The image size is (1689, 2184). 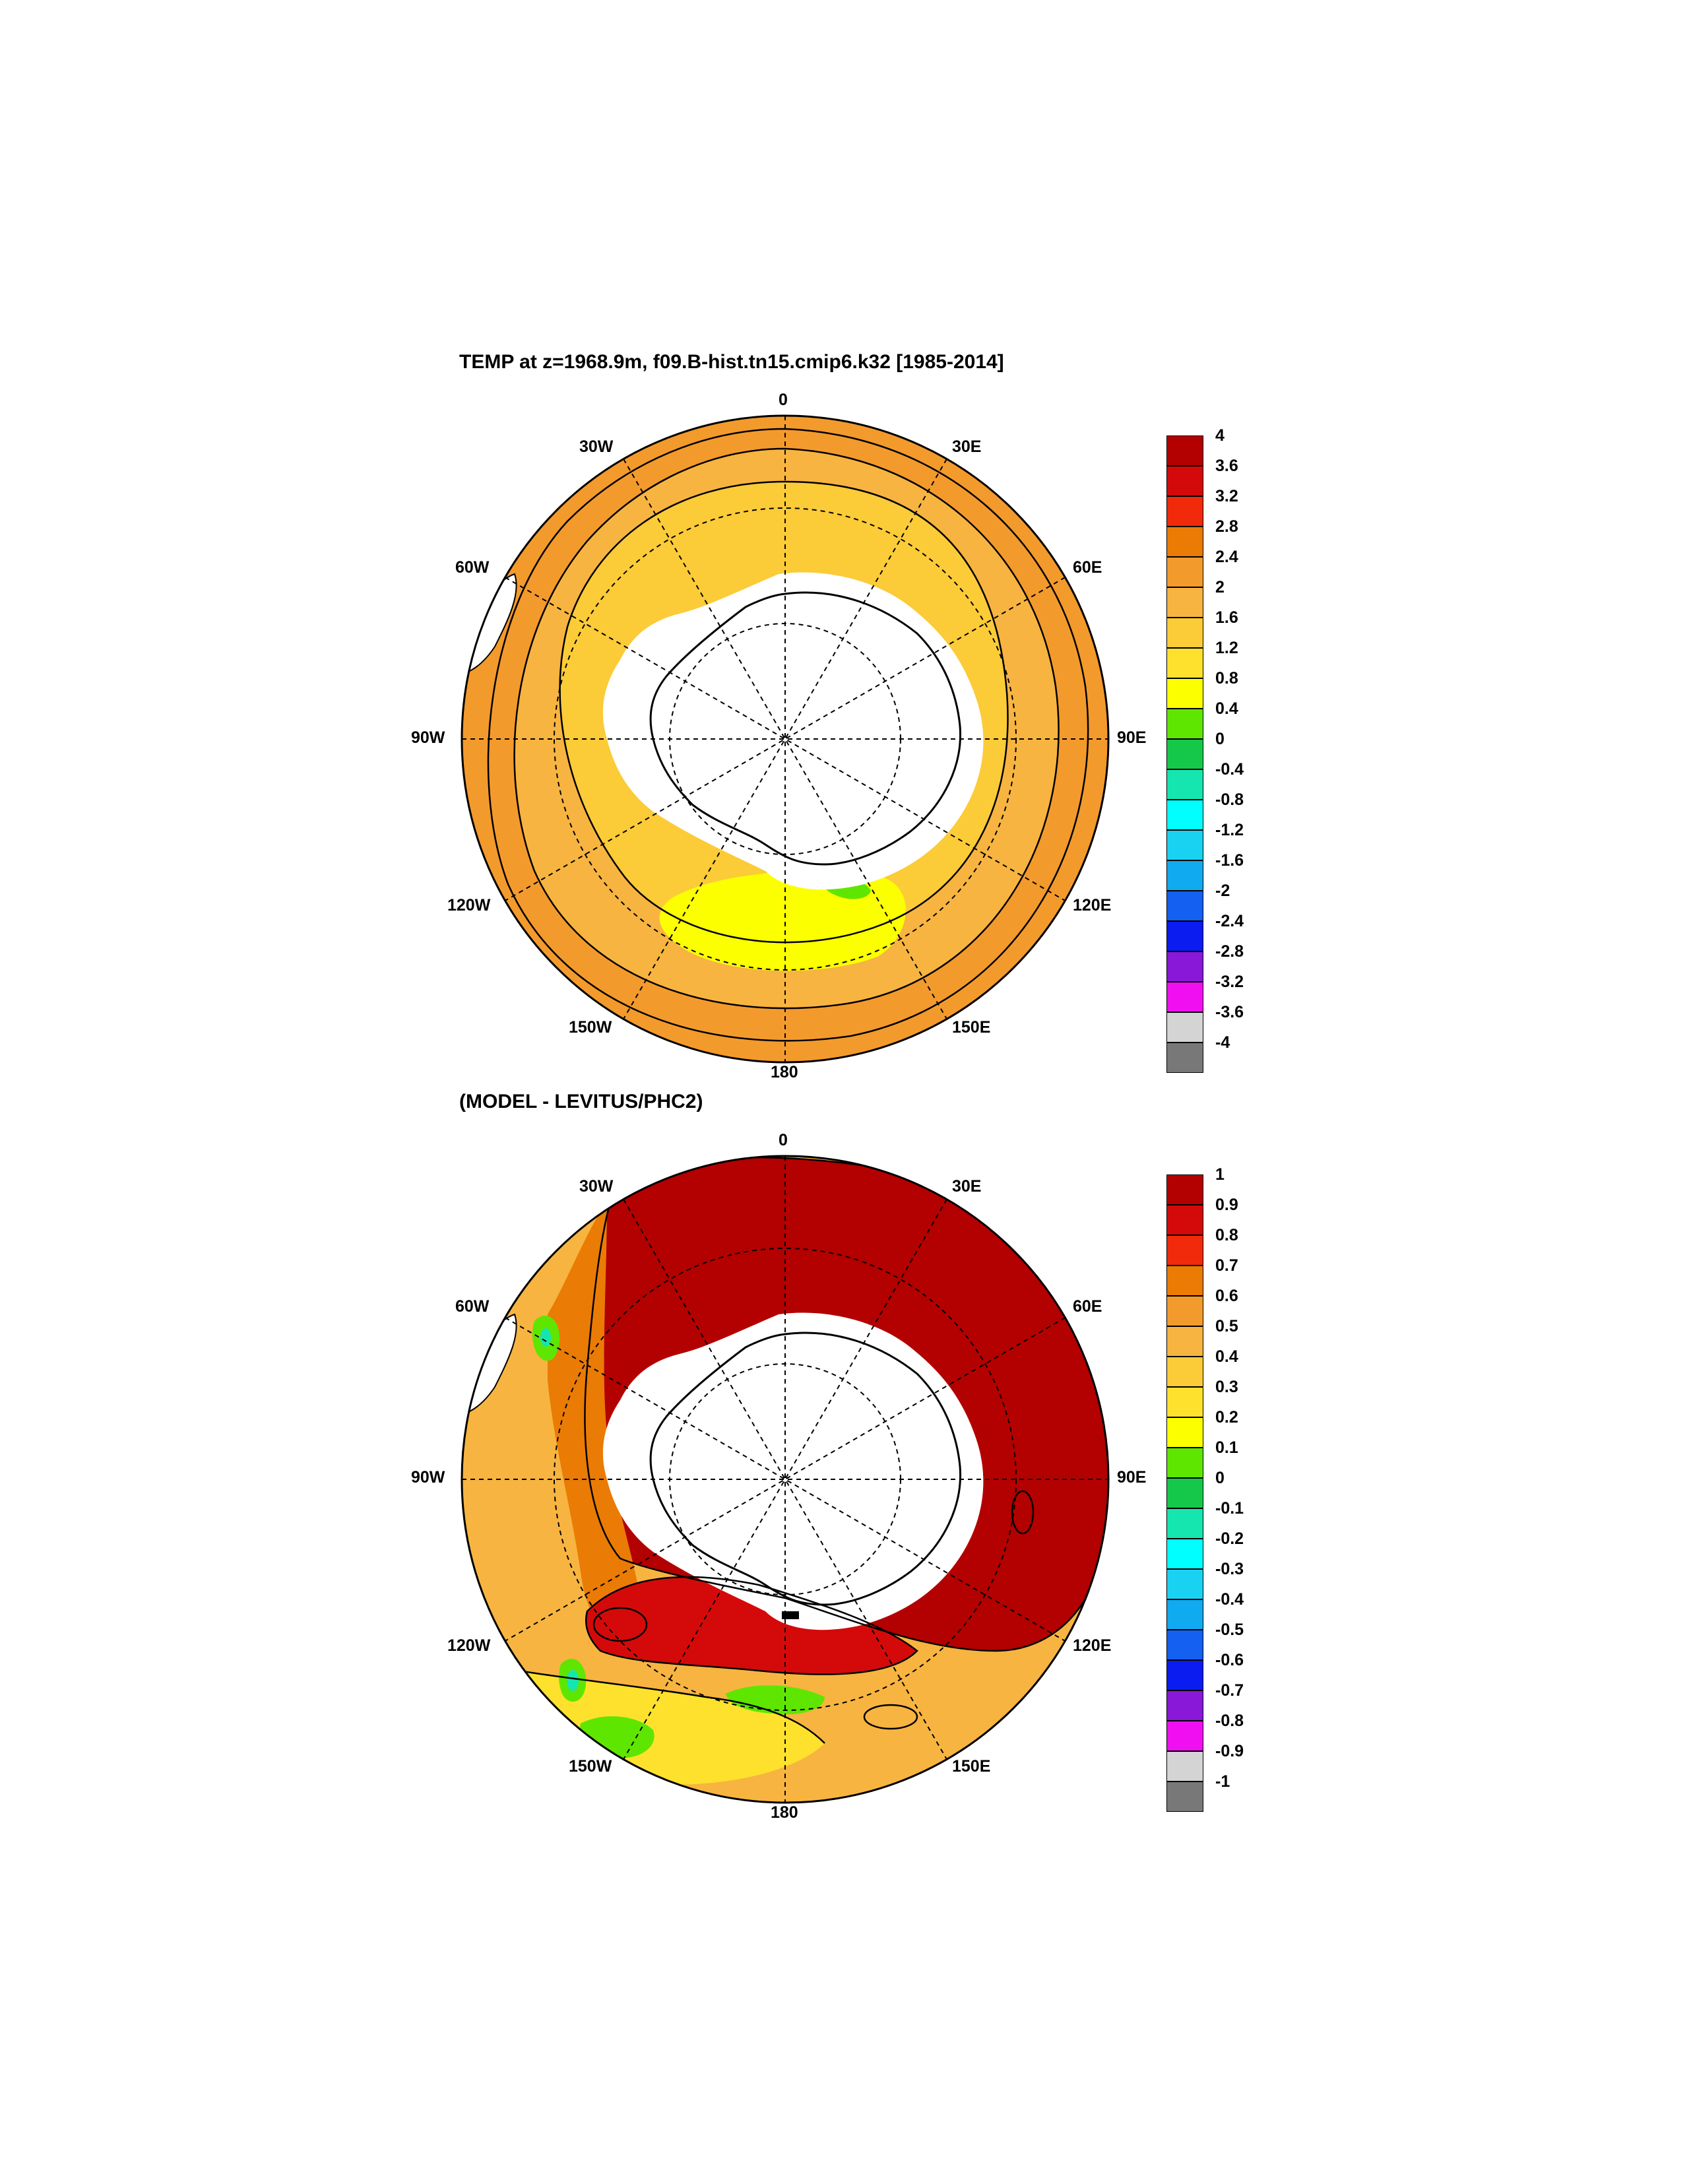 I want to click on colorbar_top-label: -2.4, so click(x=1229, y=921).